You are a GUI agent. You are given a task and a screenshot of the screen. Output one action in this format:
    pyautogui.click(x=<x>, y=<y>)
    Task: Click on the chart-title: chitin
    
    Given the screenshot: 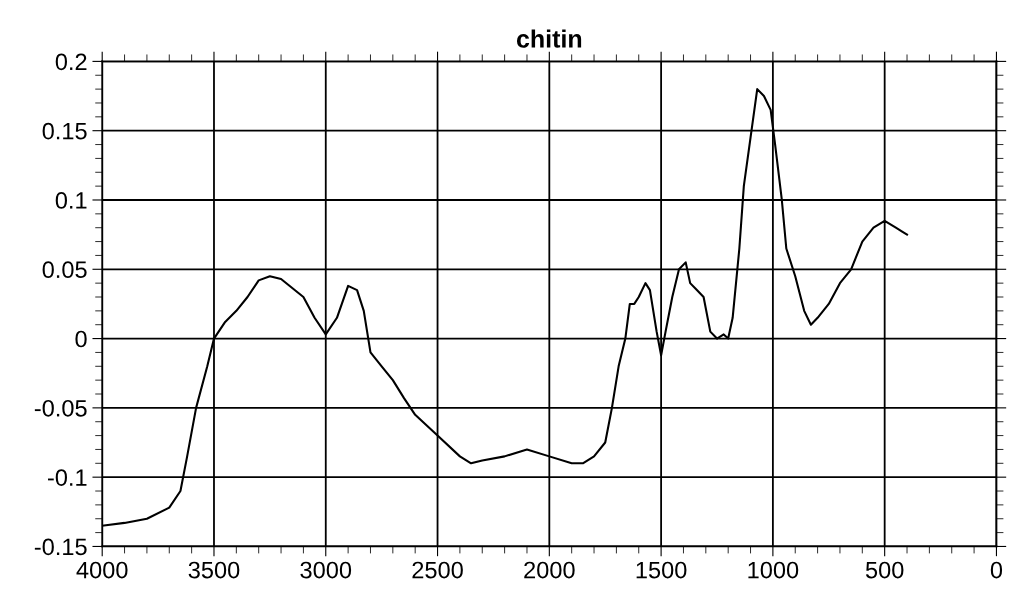 What is the action you would take?
    pyautogui.click(x=549, y=38)
    